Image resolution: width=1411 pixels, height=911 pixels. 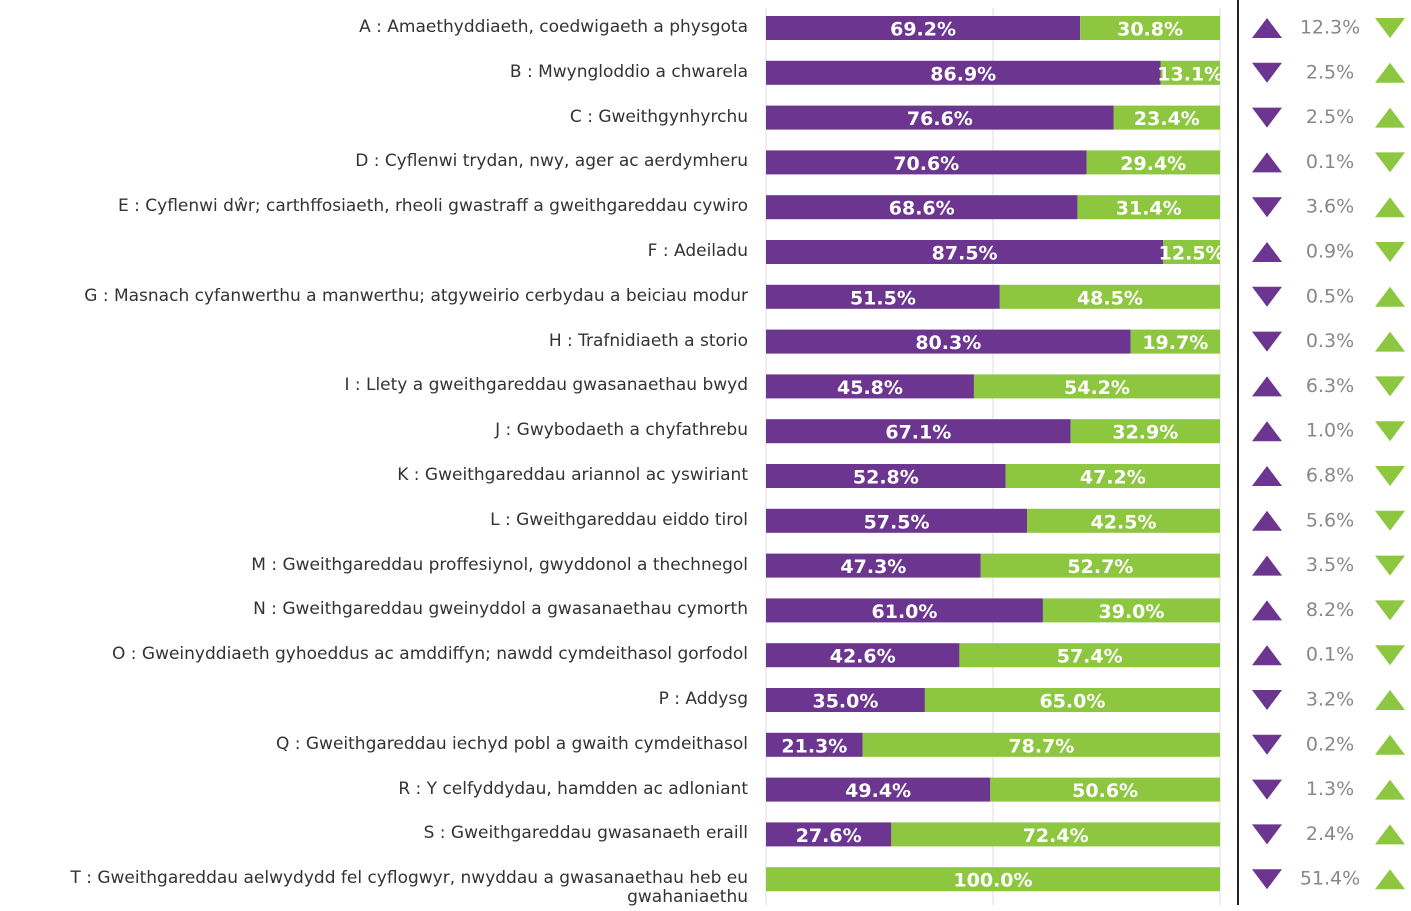 I want to click on value-label: 54.2%, so click(x=1097, y=388).